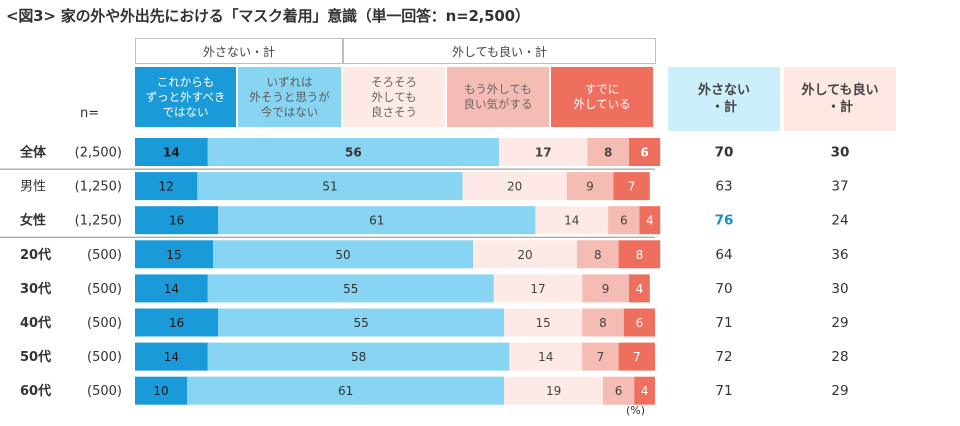 The height and width of the screenshot is (426, 960). What do you see at coordinates (185, 97) in the screenshot?
I see `legend-item-1: これからも ずっと外すべき ではない` at bounding box center [185, 97].